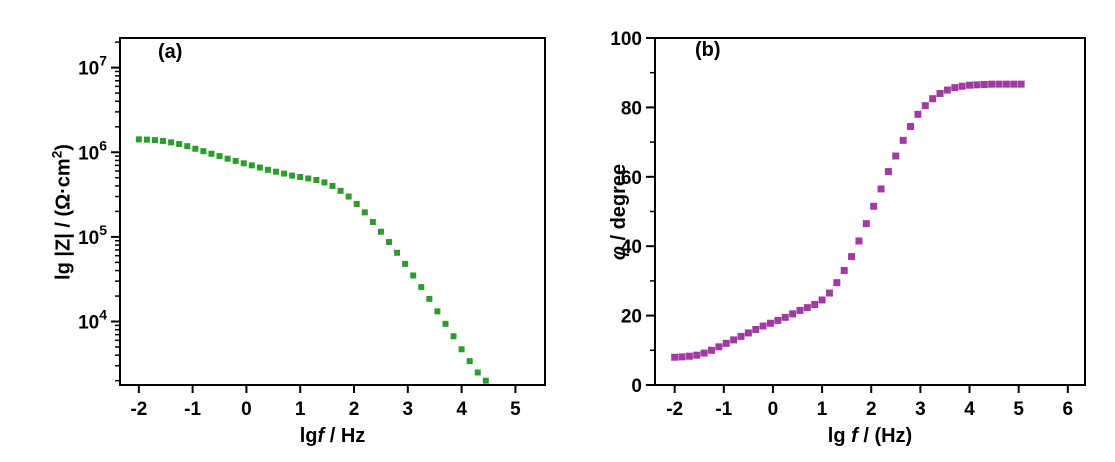 Image resolution: width=1115 pixels, height=462 pixels. What do you see at coordinates (92, 320) in the screenshot?
I see `y-tick-label: 10⁴` at bounding box center [92, 320].